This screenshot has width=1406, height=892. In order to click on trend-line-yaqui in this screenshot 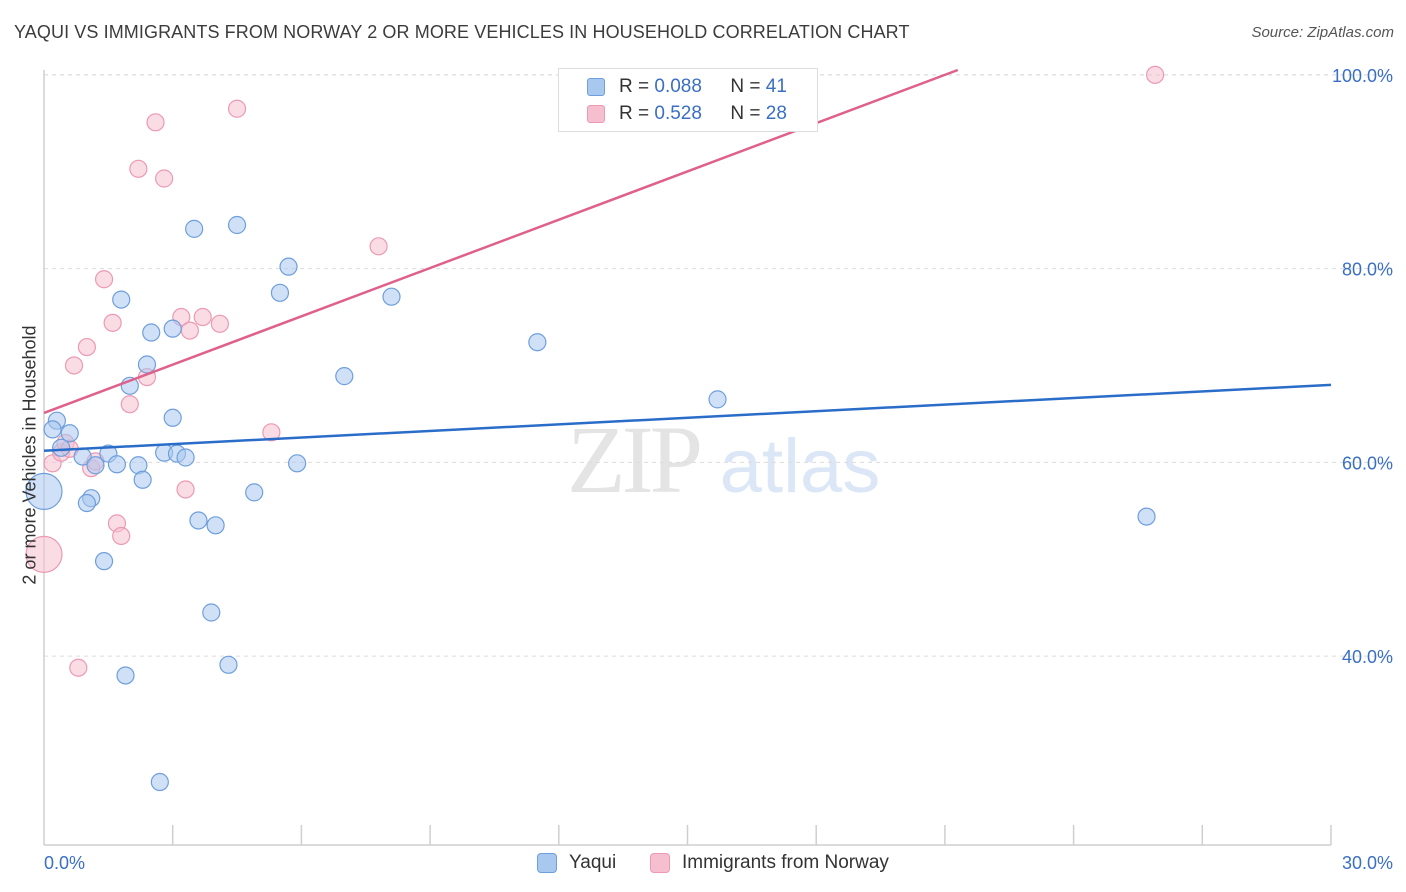, I will do `click(687, 417)`.